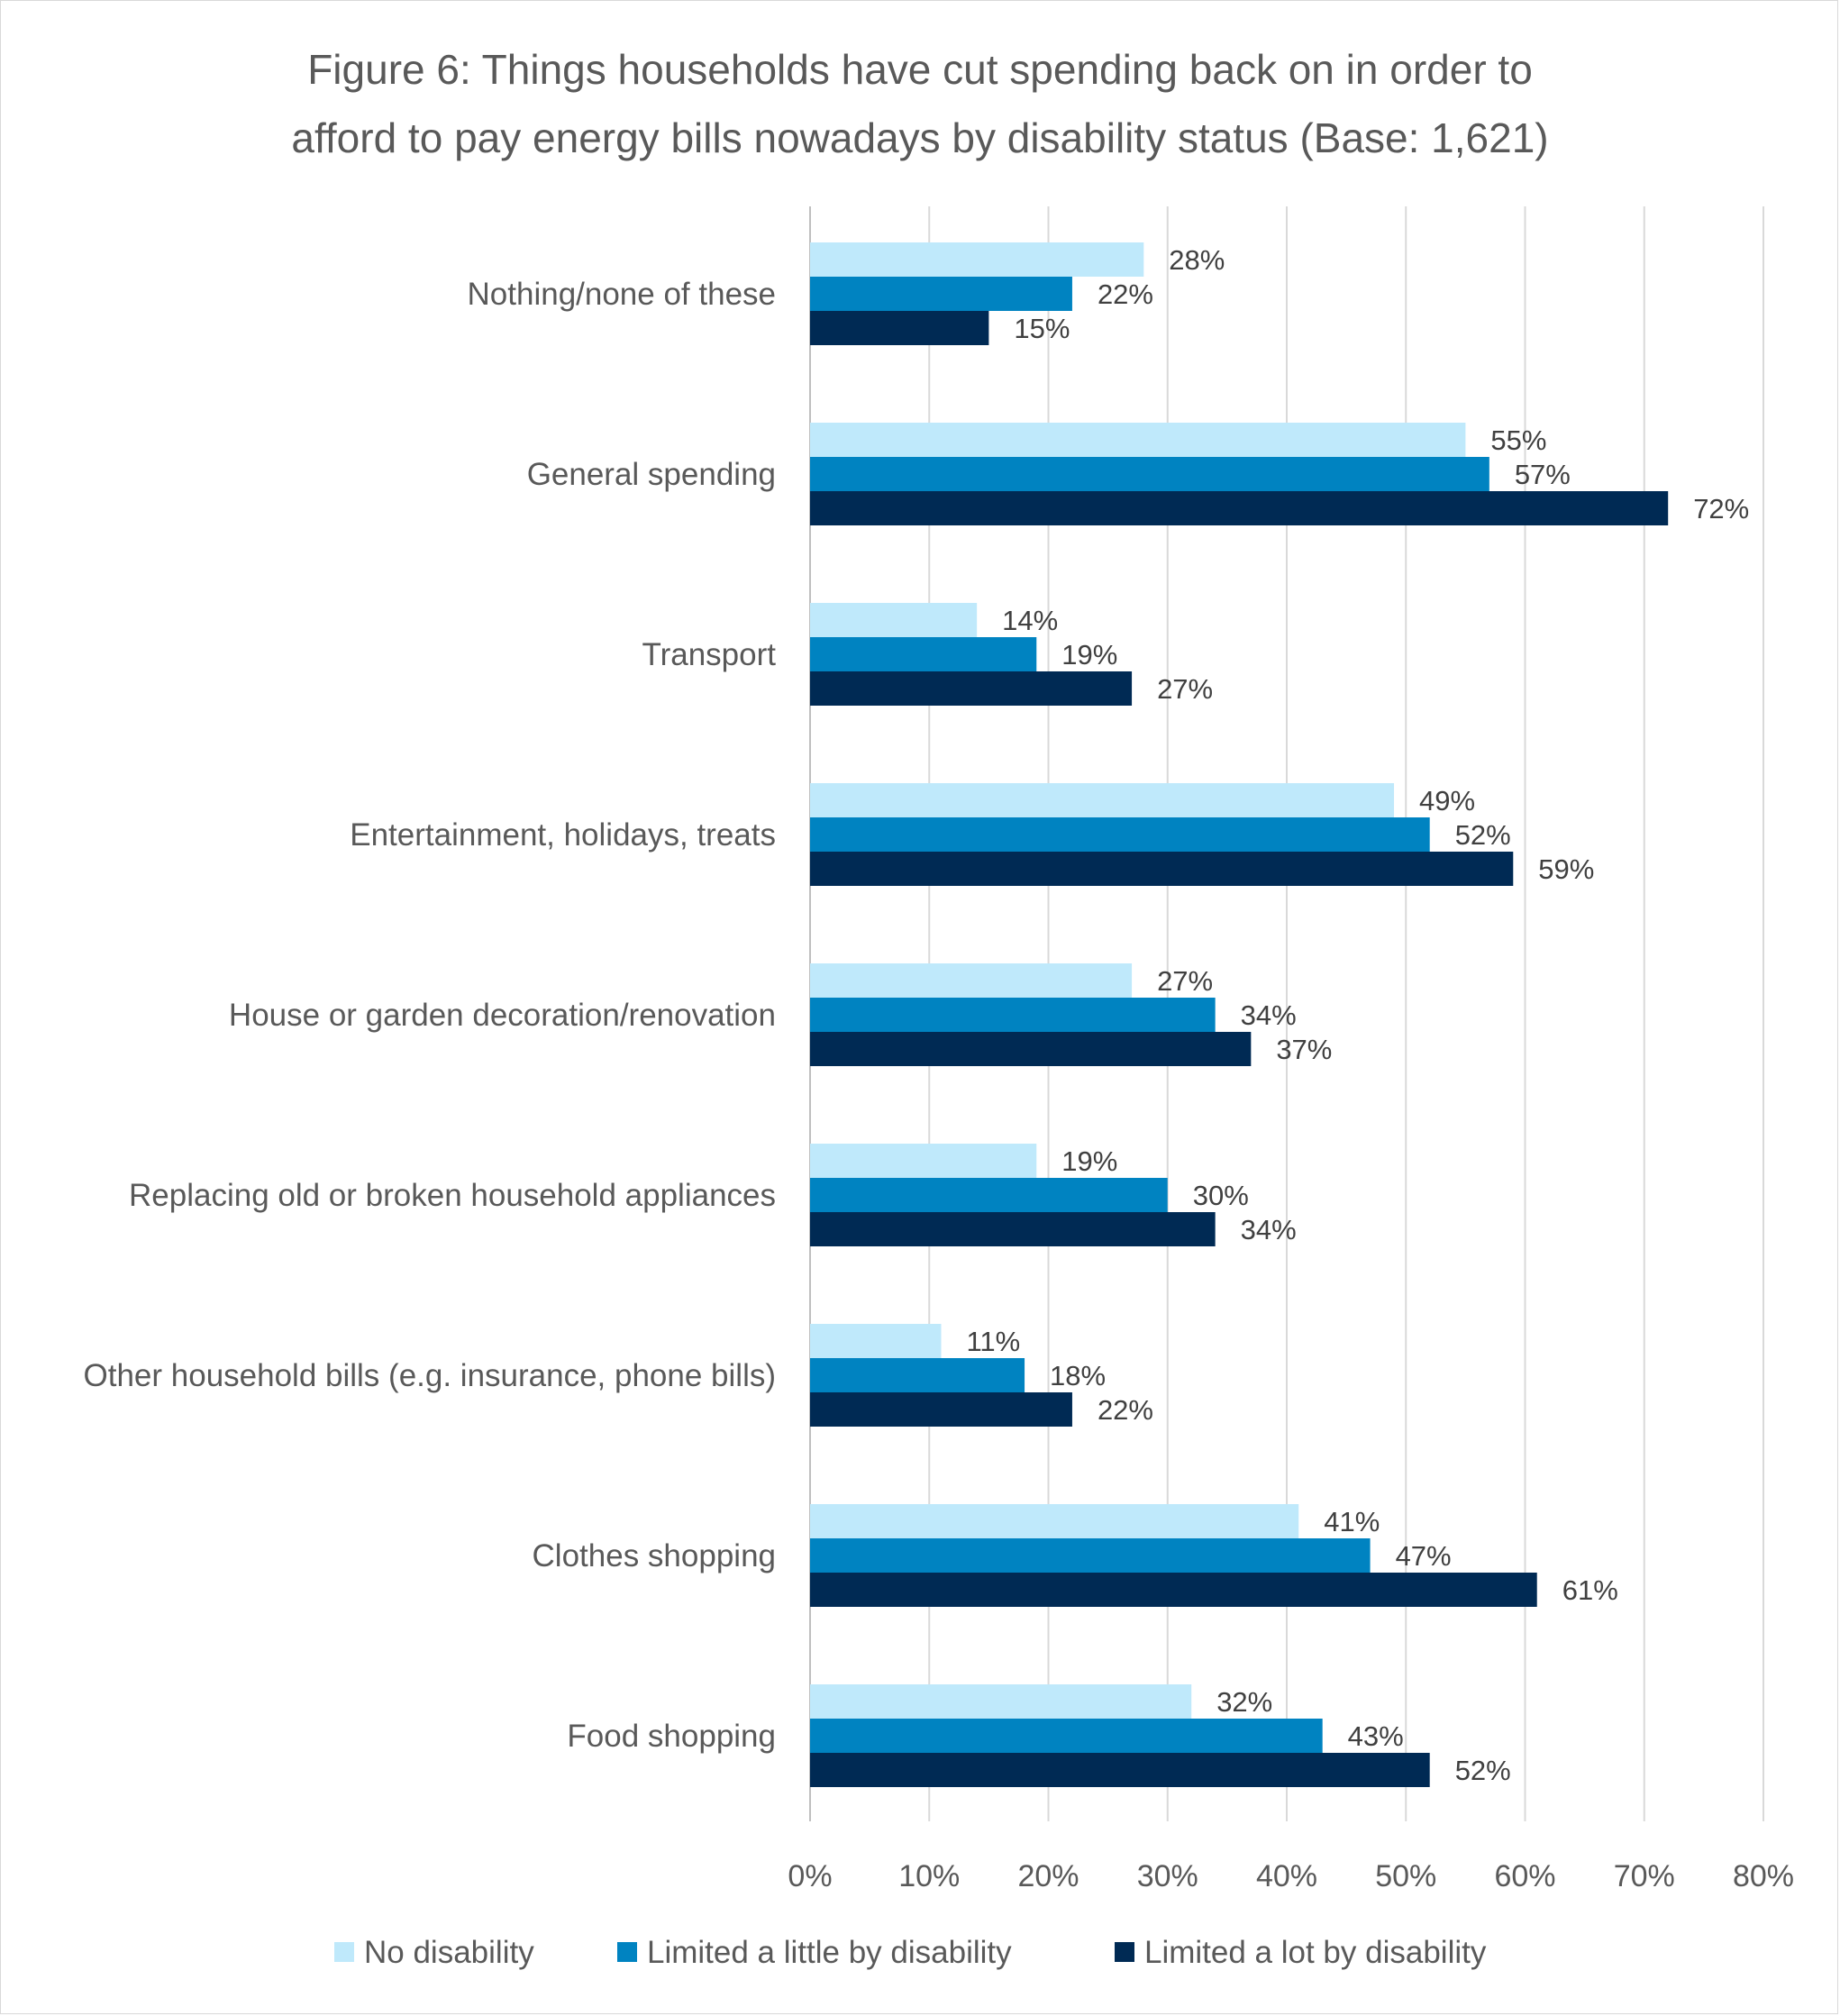 The width and height of the screenshot is (1840, 2016). What do you see at coordinates (1315, 1952) in the screenshot?
I see `legend-label: Limited a lot by disability` at bounding box center [1315, 1952].